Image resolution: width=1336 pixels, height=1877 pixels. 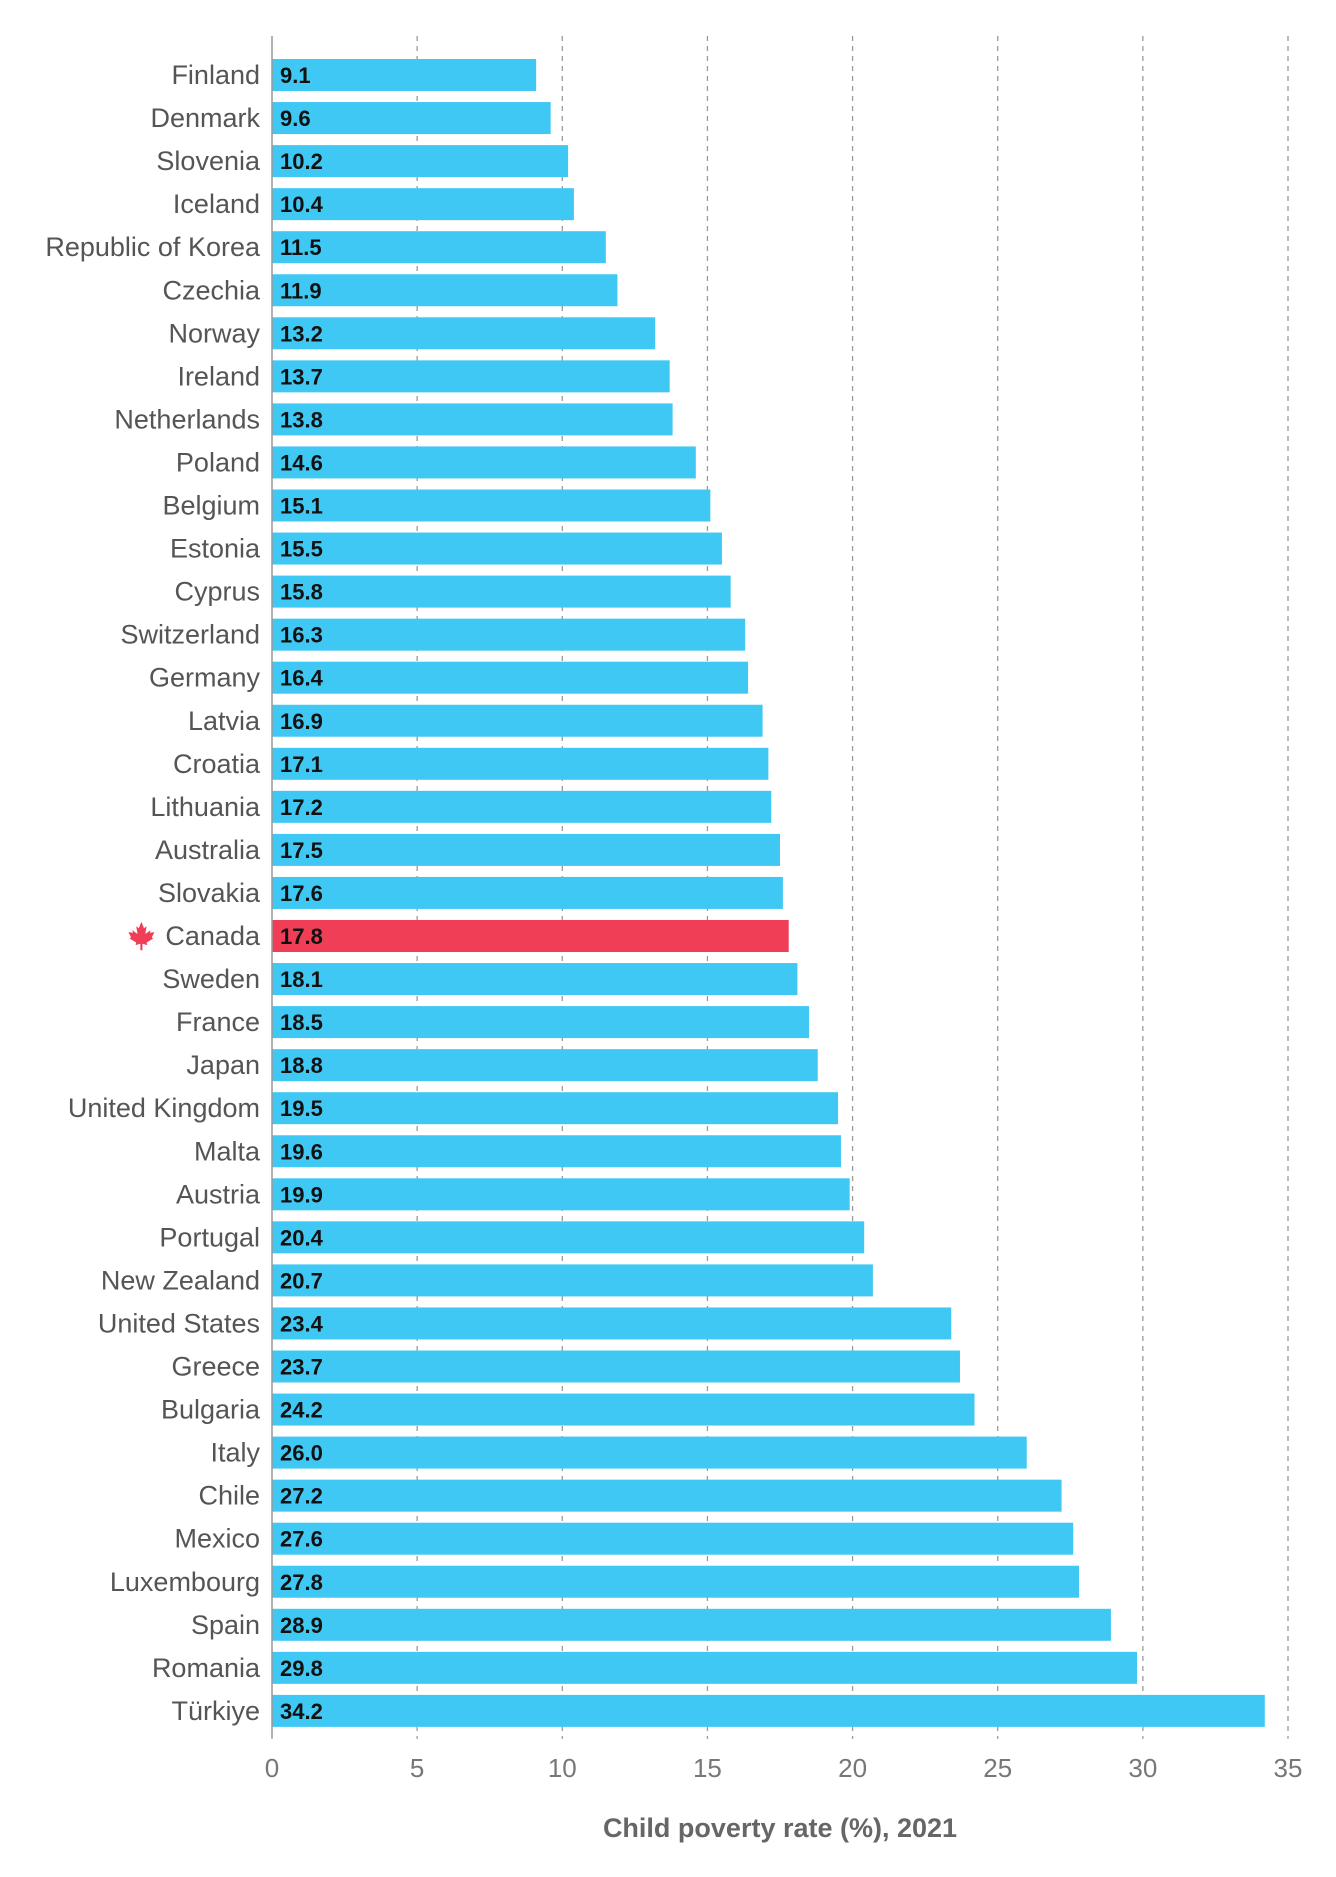 What do you see at coordinates (215, 1367) in the screenshot?
I see `category-label: Greece` at bounding box center [215, 1367].